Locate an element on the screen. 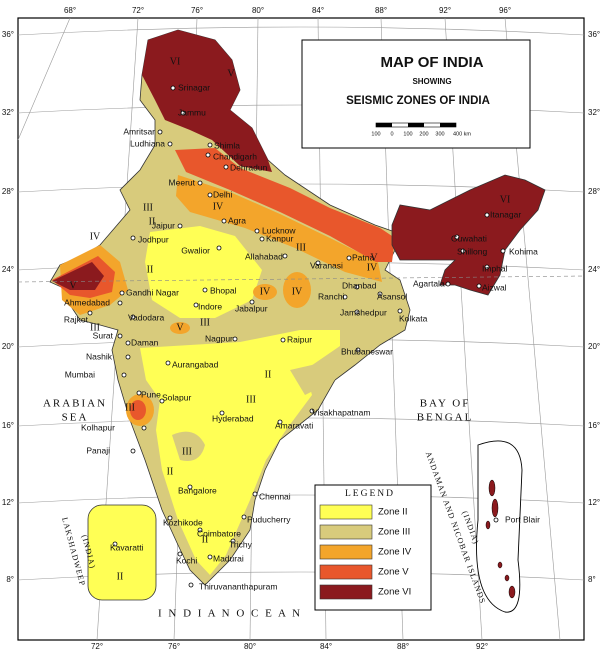 The width and height of the screenshot is (602, 653). place-label: Pune is located at coordinates (151, 394).